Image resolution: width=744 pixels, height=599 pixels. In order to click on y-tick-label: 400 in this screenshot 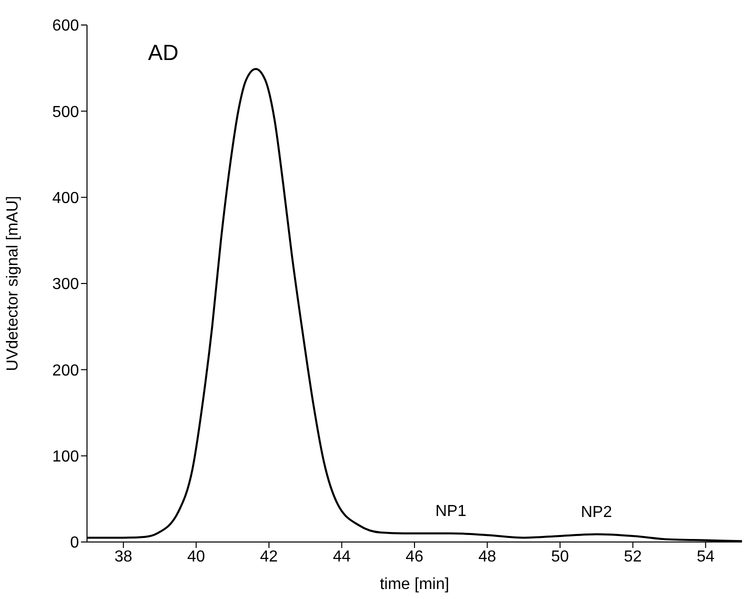, I will do `click(66, 199)`.